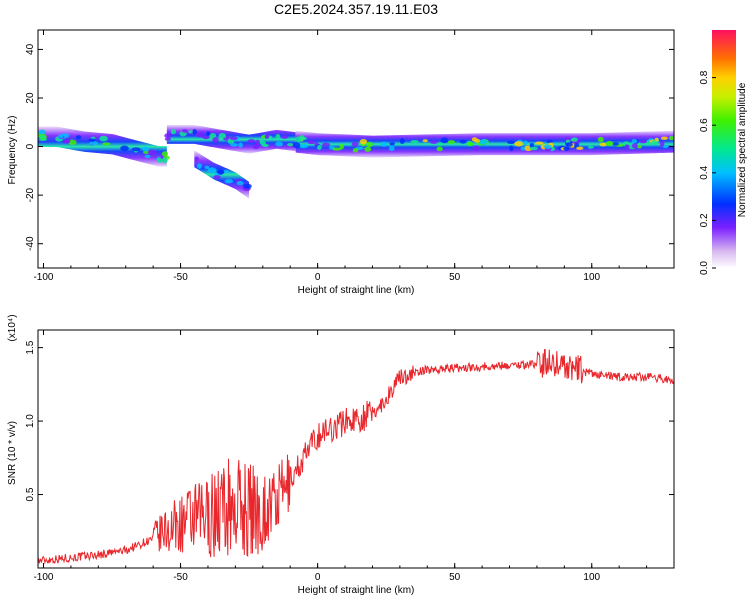 The width and height of the screenshot is (750, 600). Describe the element at coordinates (704, 172) in the screenshot. I see `colorbar-tick-label: 0.4` at that location.